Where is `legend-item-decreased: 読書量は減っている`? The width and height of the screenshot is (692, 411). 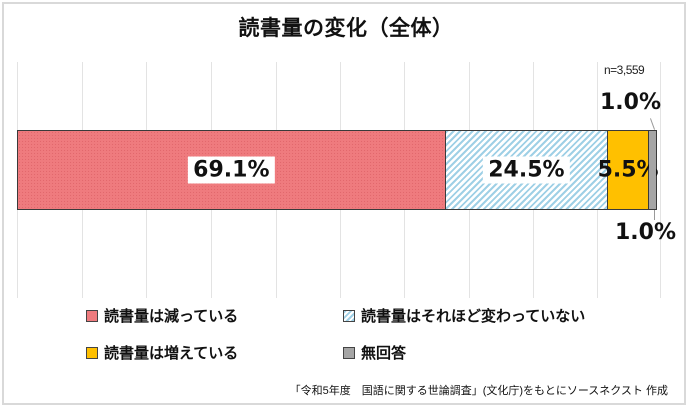 legend-item-decreased: 読書量は減っている is located at coordinates (162, 315).